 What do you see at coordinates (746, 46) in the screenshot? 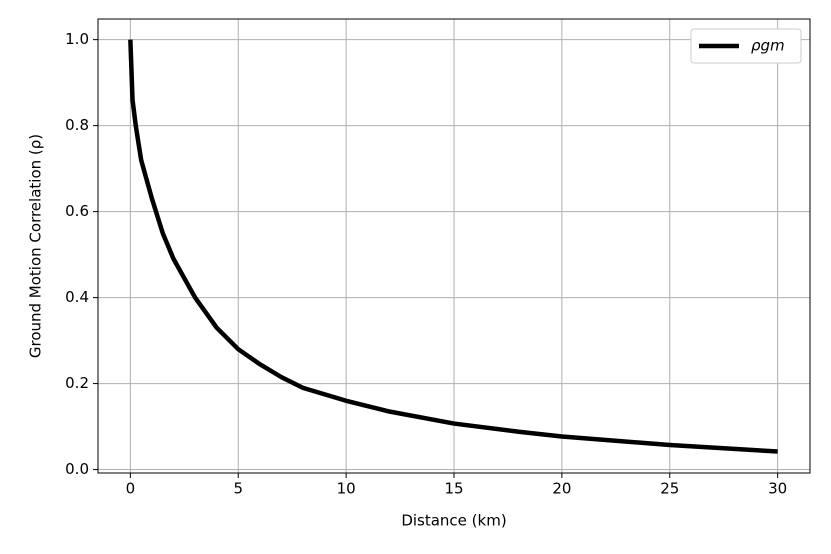
I see `legend-box` at bounding box center [746, 46].